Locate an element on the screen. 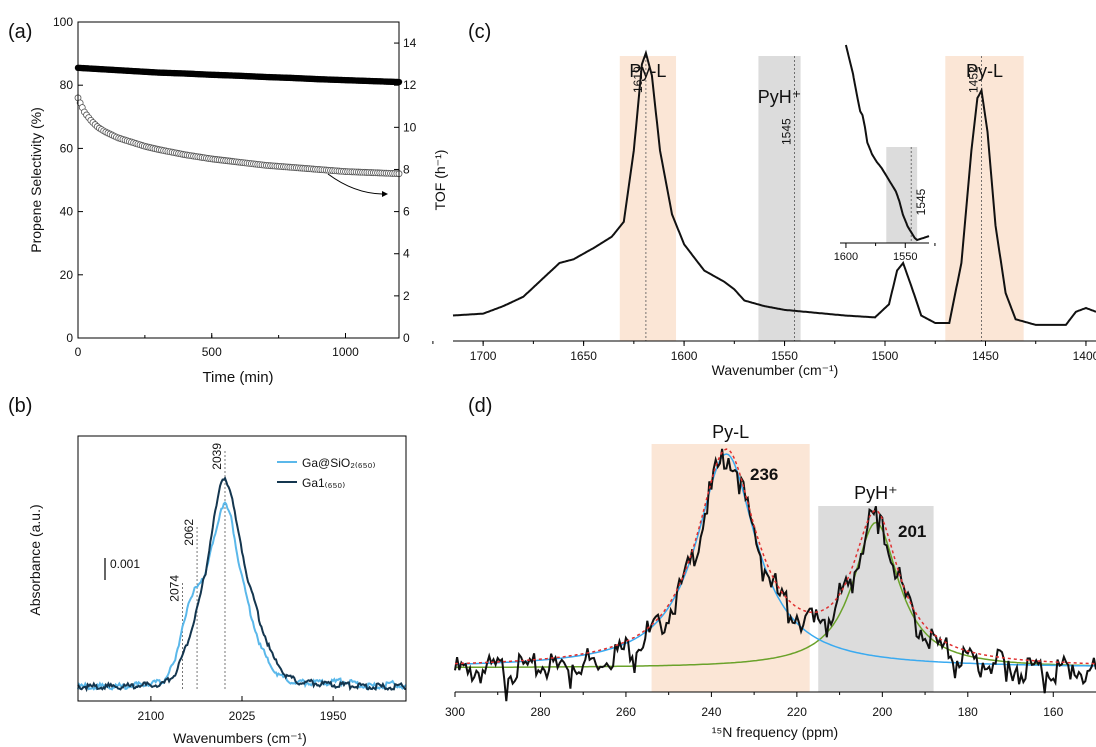 The image size is (1096, 747). c-xtick-label: 1600 is located at coordinates (684, 356).